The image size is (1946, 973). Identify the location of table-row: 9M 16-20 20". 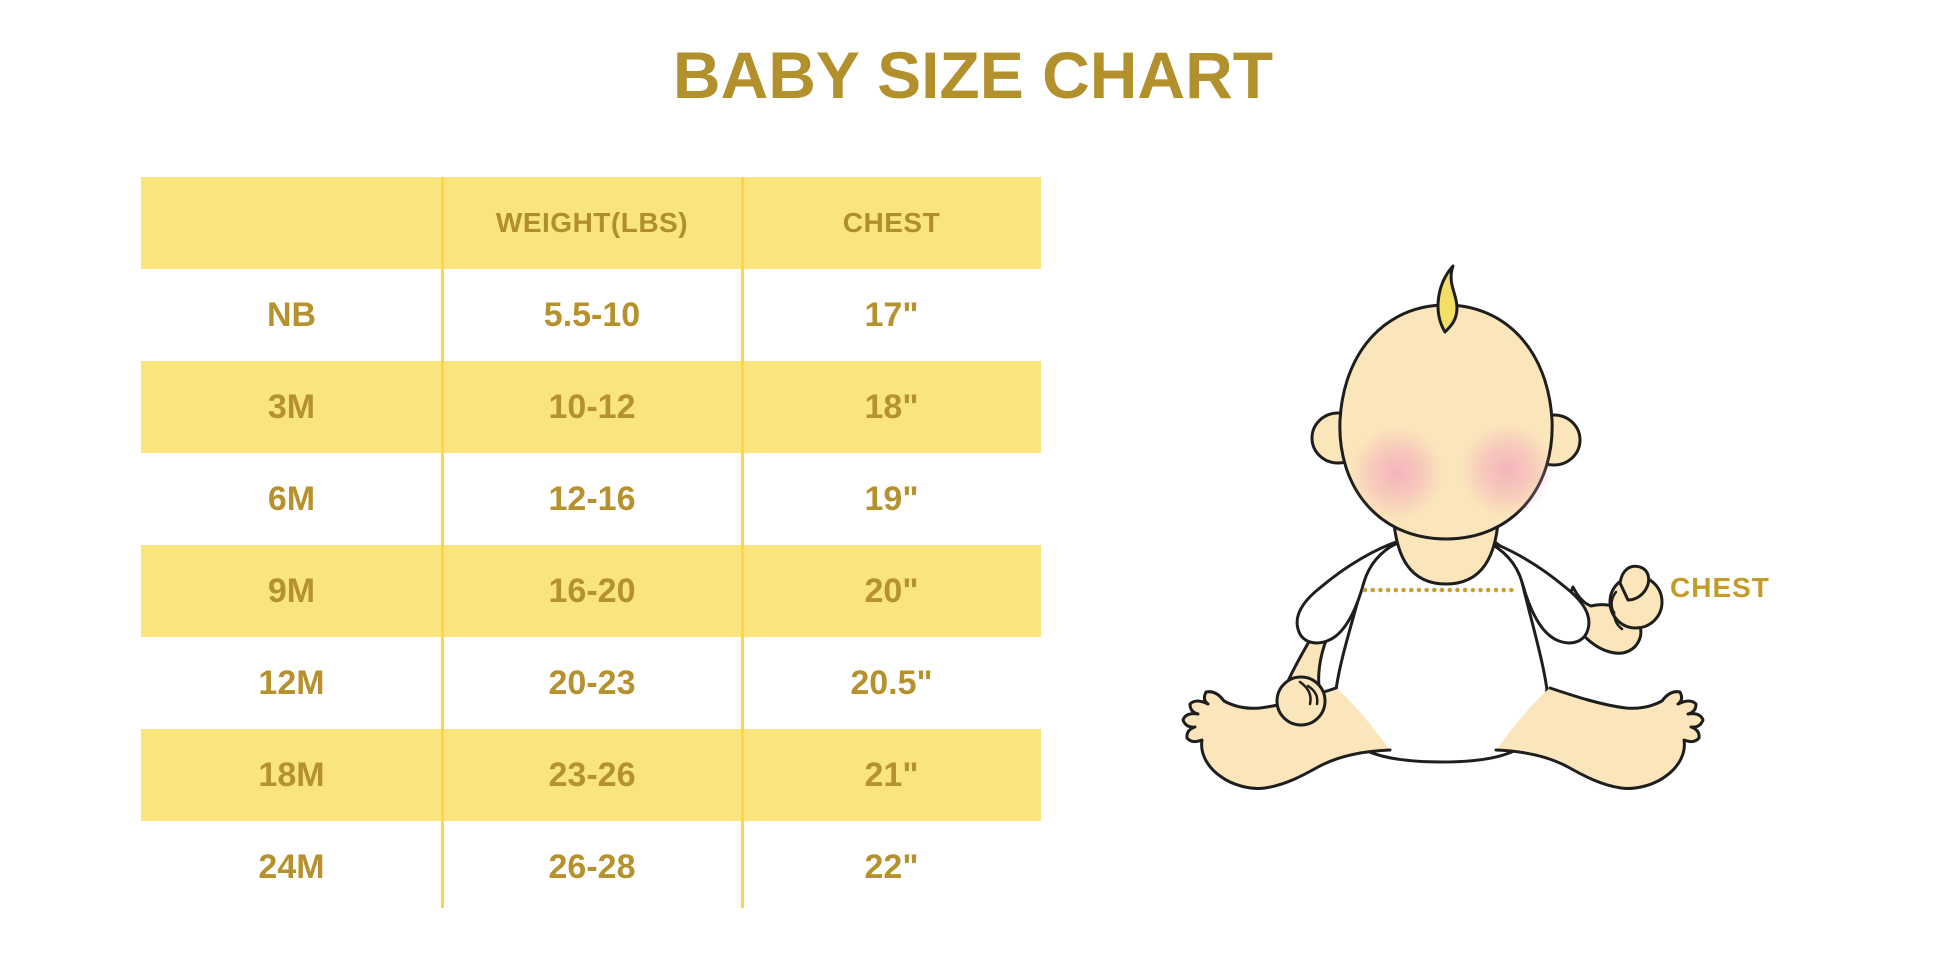
(591, 591).